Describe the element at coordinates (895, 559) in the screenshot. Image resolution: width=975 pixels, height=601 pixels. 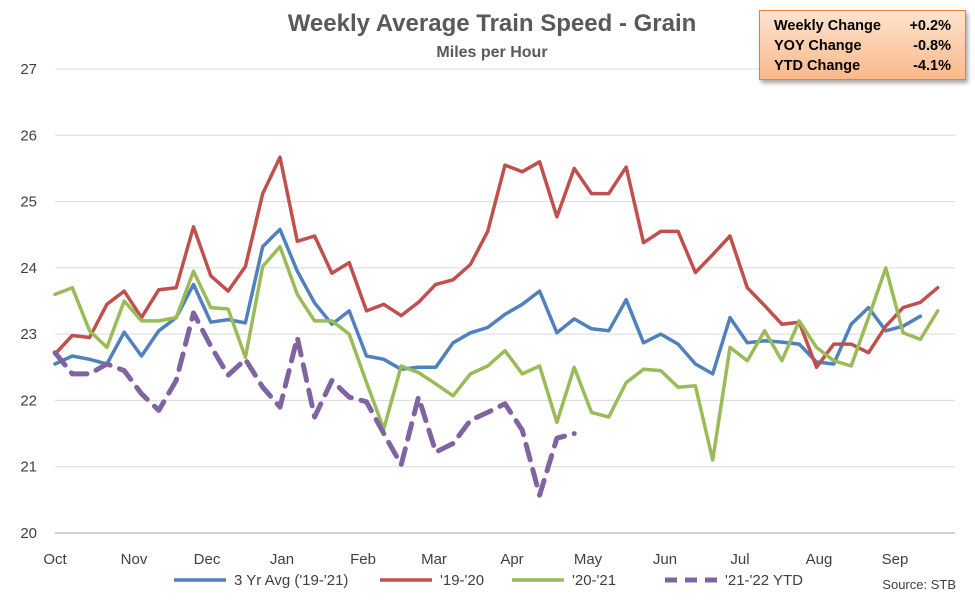
I see `x-tick-label: Sep` at that location.